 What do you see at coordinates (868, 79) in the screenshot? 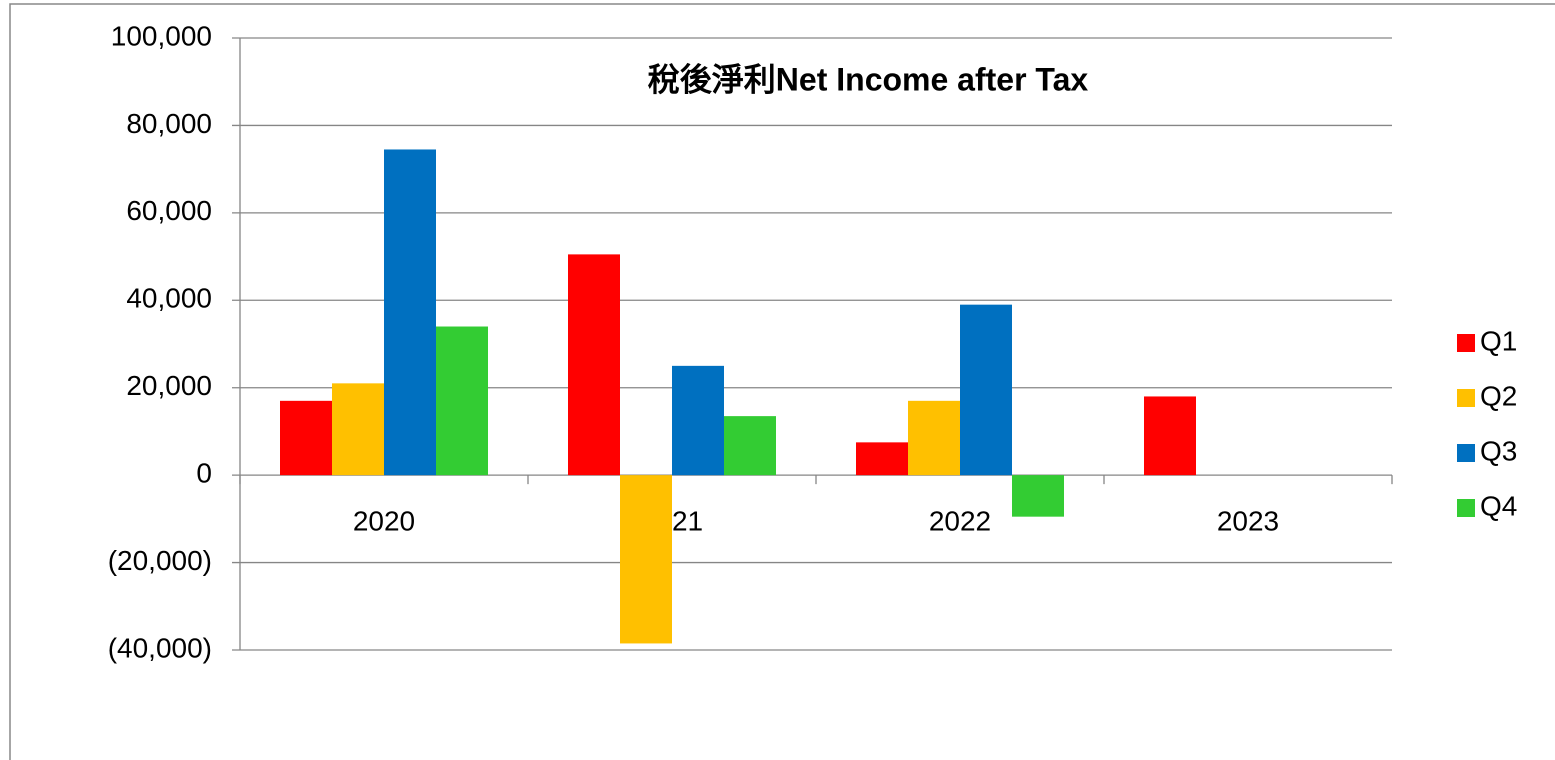
I see `chart-title: 稅後淨利Net Income after Tax` at bounding box center [868, 79].